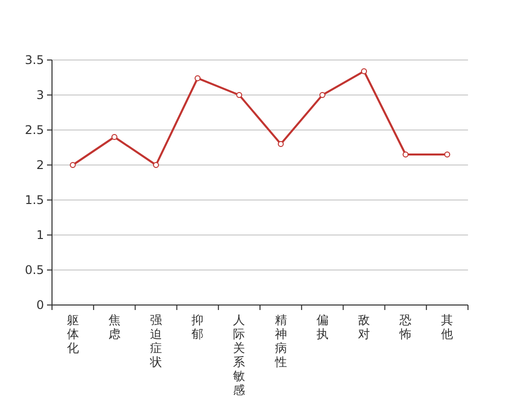 The width and height of the screenshot is (520, 400). Describe the element at coordinates (72, 334) in the screenshot. I see `x-tick-label: 躯体化` at that location.